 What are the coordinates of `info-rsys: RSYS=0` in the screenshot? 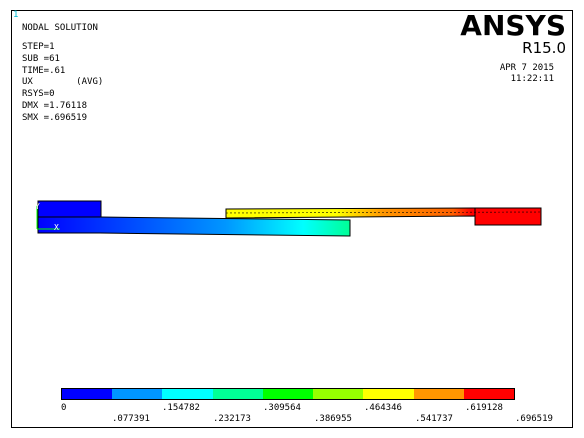 It's located at (38, 94).